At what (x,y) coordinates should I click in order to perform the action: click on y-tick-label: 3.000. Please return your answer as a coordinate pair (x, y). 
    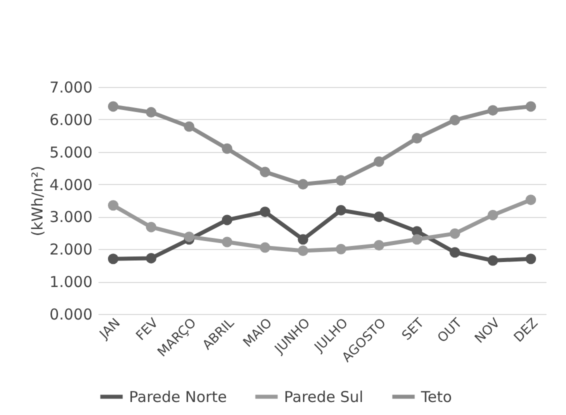
    Looking at the image, I should click on (71, 217).